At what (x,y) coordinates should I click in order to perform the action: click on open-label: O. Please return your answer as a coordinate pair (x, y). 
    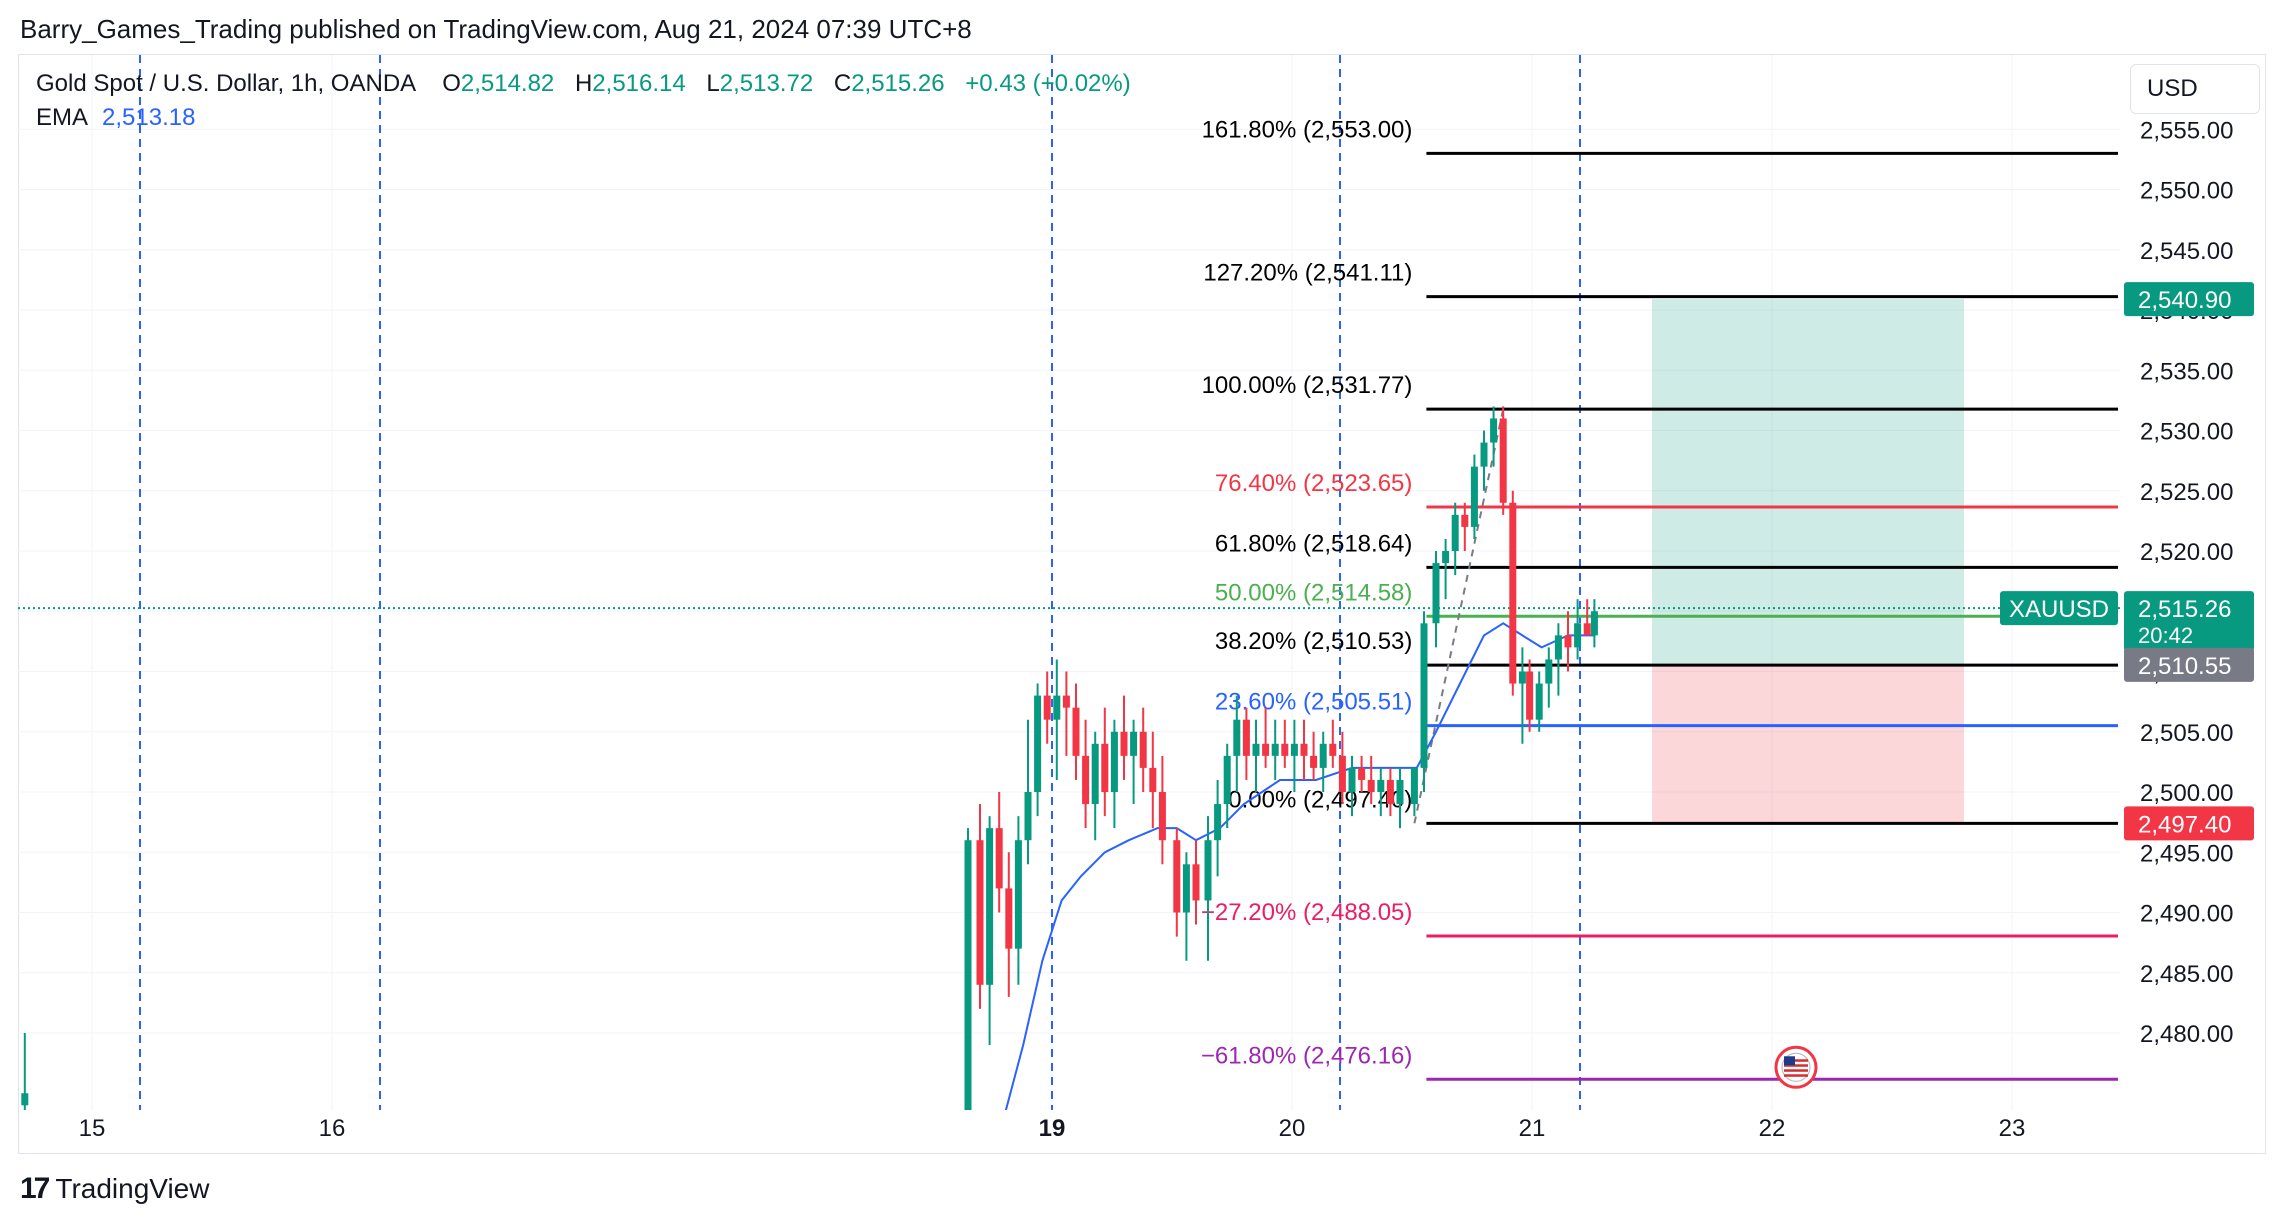
    Looking at the image, I should click on (451, 83).